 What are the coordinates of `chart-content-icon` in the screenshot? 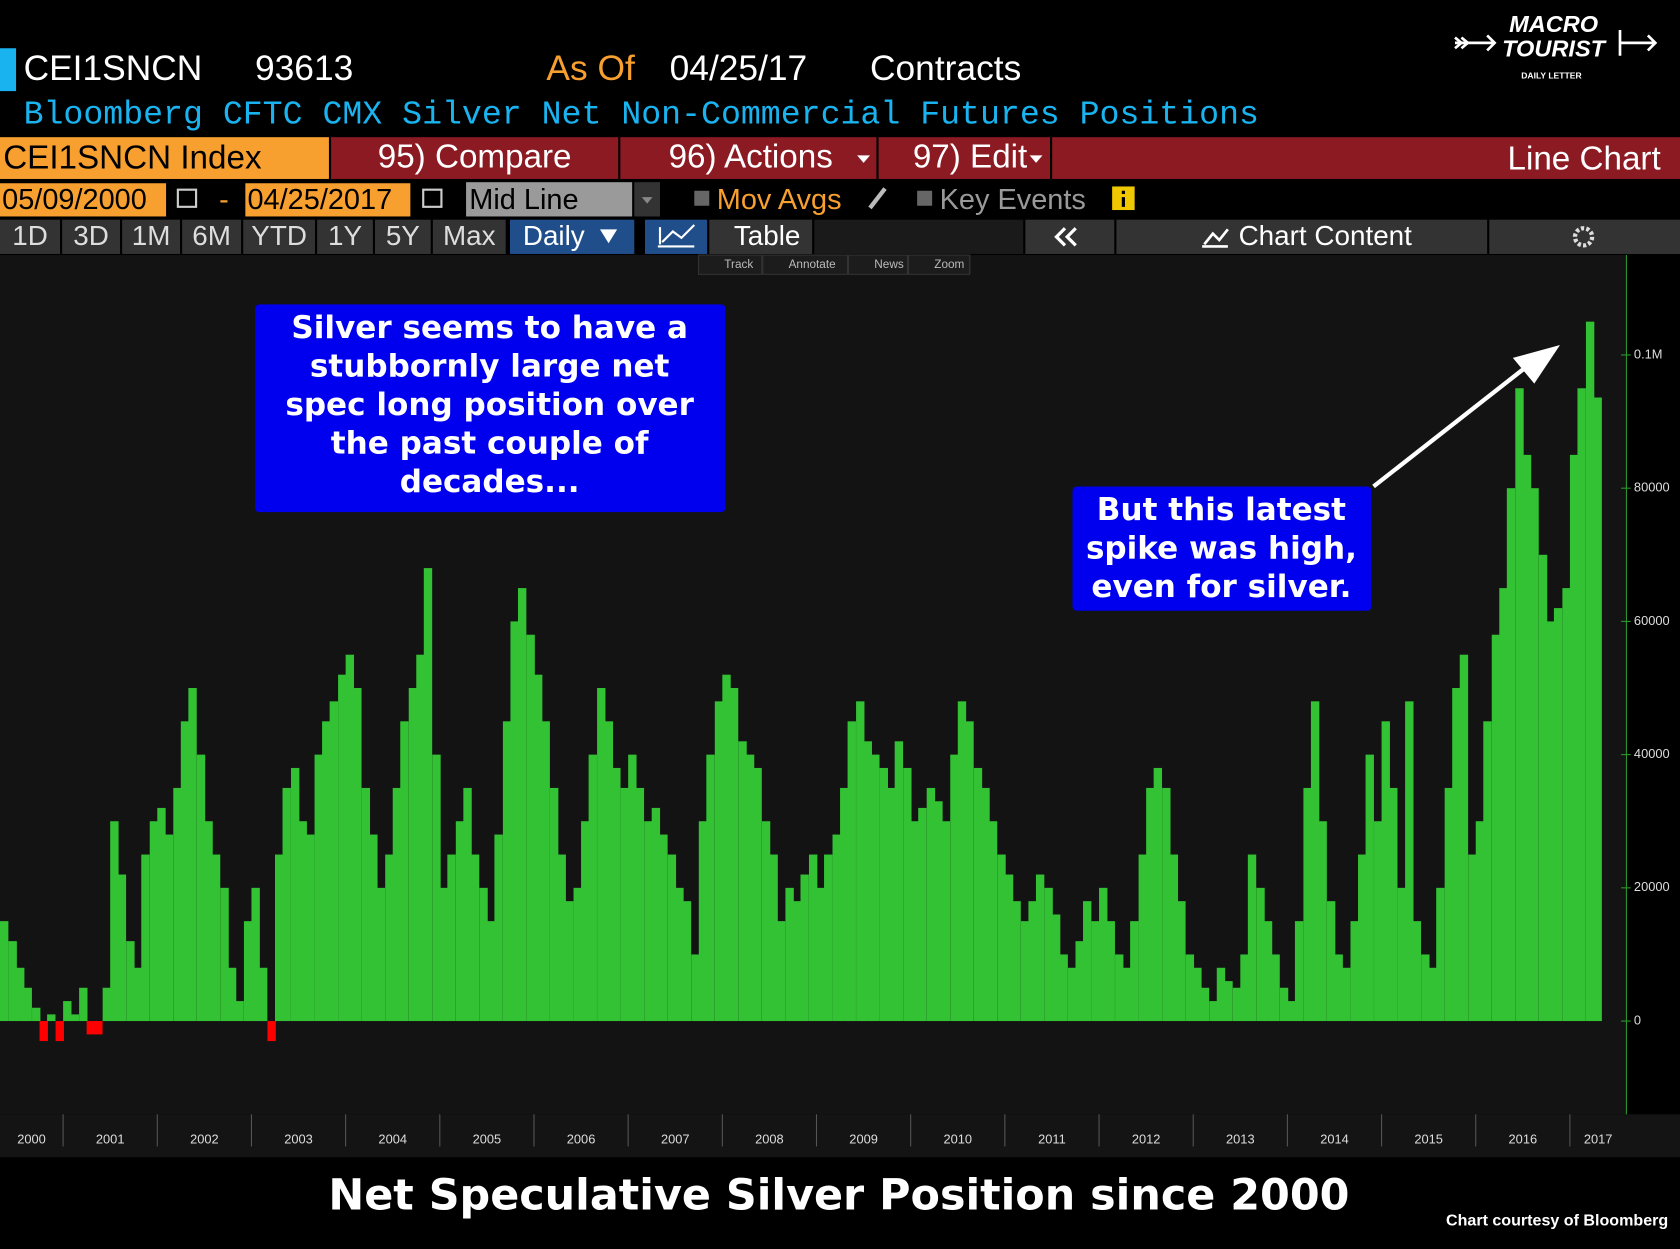 It's located at (1215, 238).